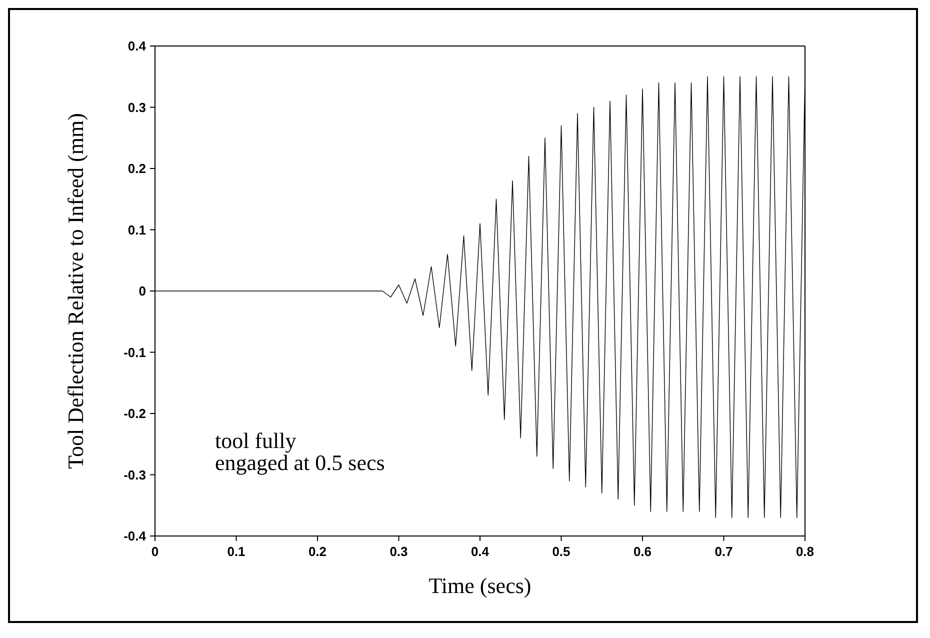 Image resolution: width=930 pixels, height=638 pixels. I want to click on y-tick-label: -0.4, so click(135, 536).